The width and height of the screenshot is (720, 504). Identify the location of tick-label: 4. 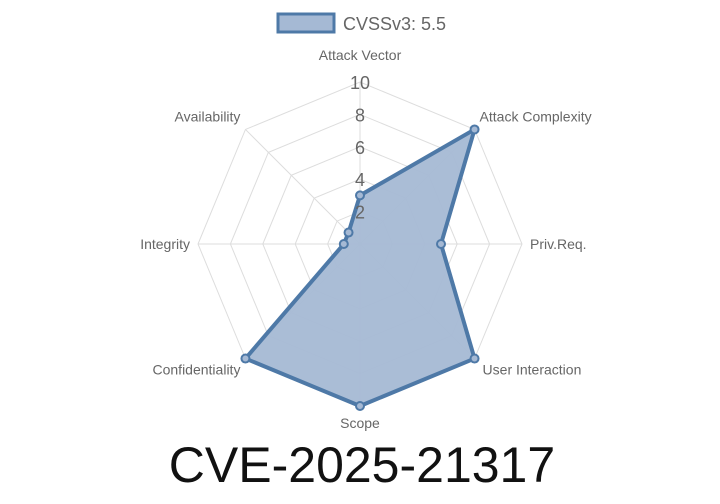
(360, 180).